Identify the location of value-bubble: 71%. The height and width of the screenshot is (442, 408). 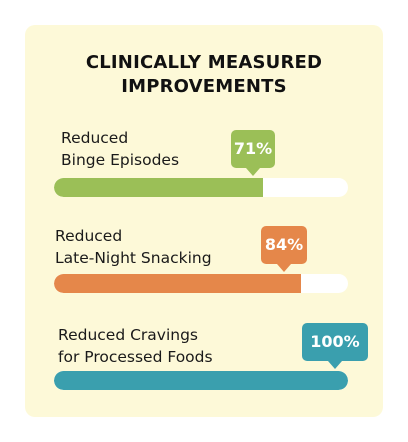
(253, 153).